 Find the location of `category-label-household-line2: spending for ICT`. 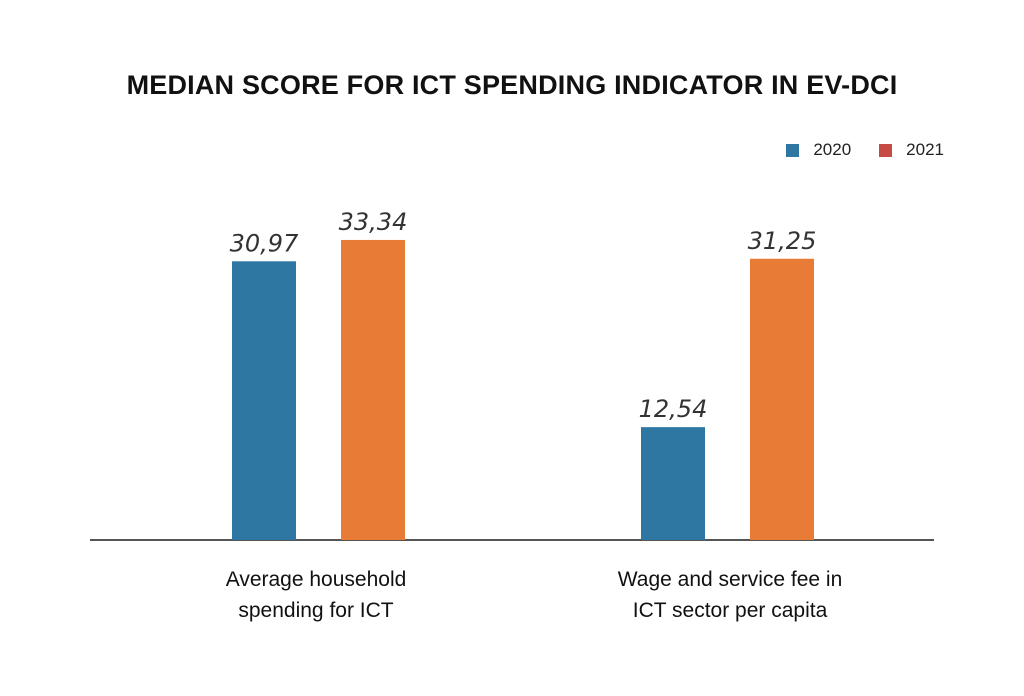

category-label-household-line2: spending for ICT is located at coordinates (316, 610).